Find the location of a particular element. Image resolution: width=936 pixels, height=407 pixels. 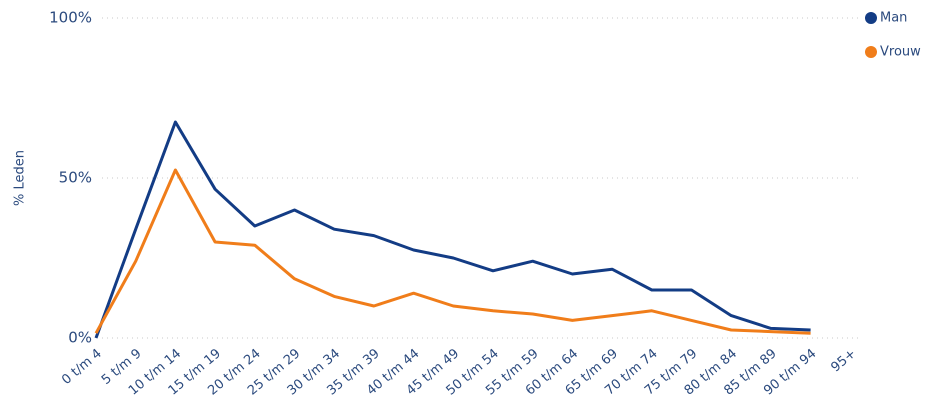

x-tick-label: 0 t/m 4 is located at coordinates (82, 367).